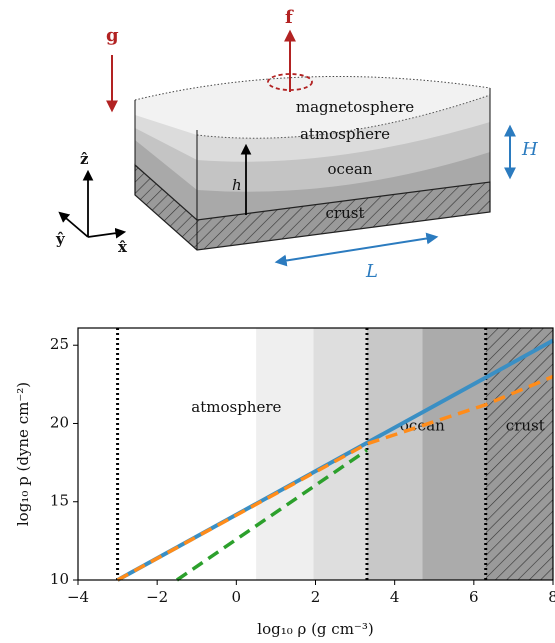 This screenshot has width=555, height=643. I want to click on series-line, so click(271, 515).